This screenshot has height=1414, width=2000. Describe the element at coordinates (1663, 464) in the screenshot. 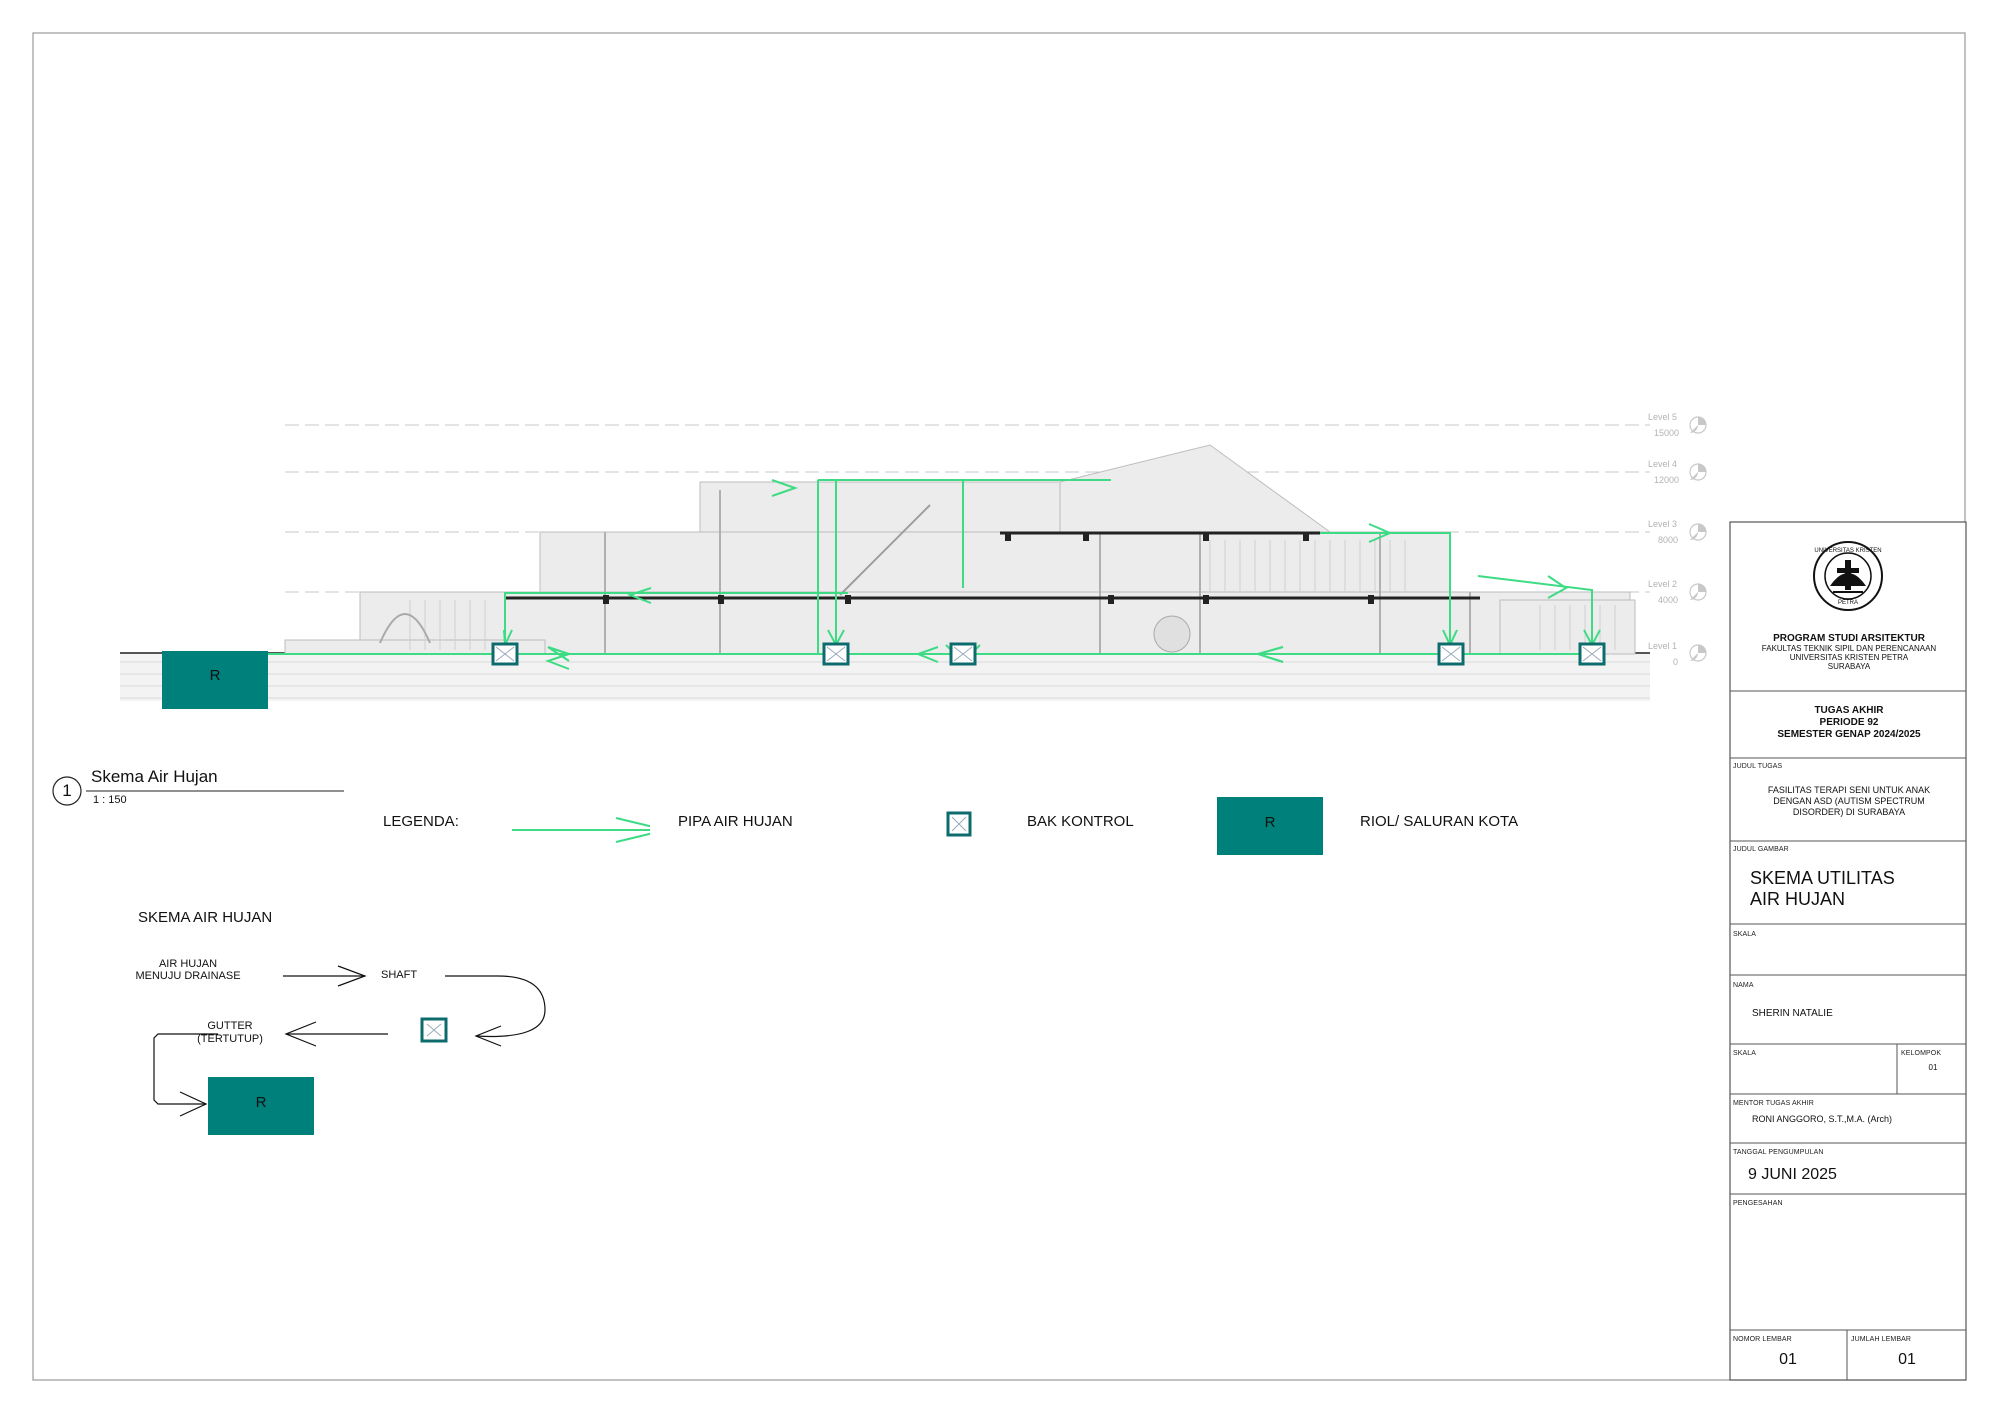

I see `level-name: Level 4` at that location.